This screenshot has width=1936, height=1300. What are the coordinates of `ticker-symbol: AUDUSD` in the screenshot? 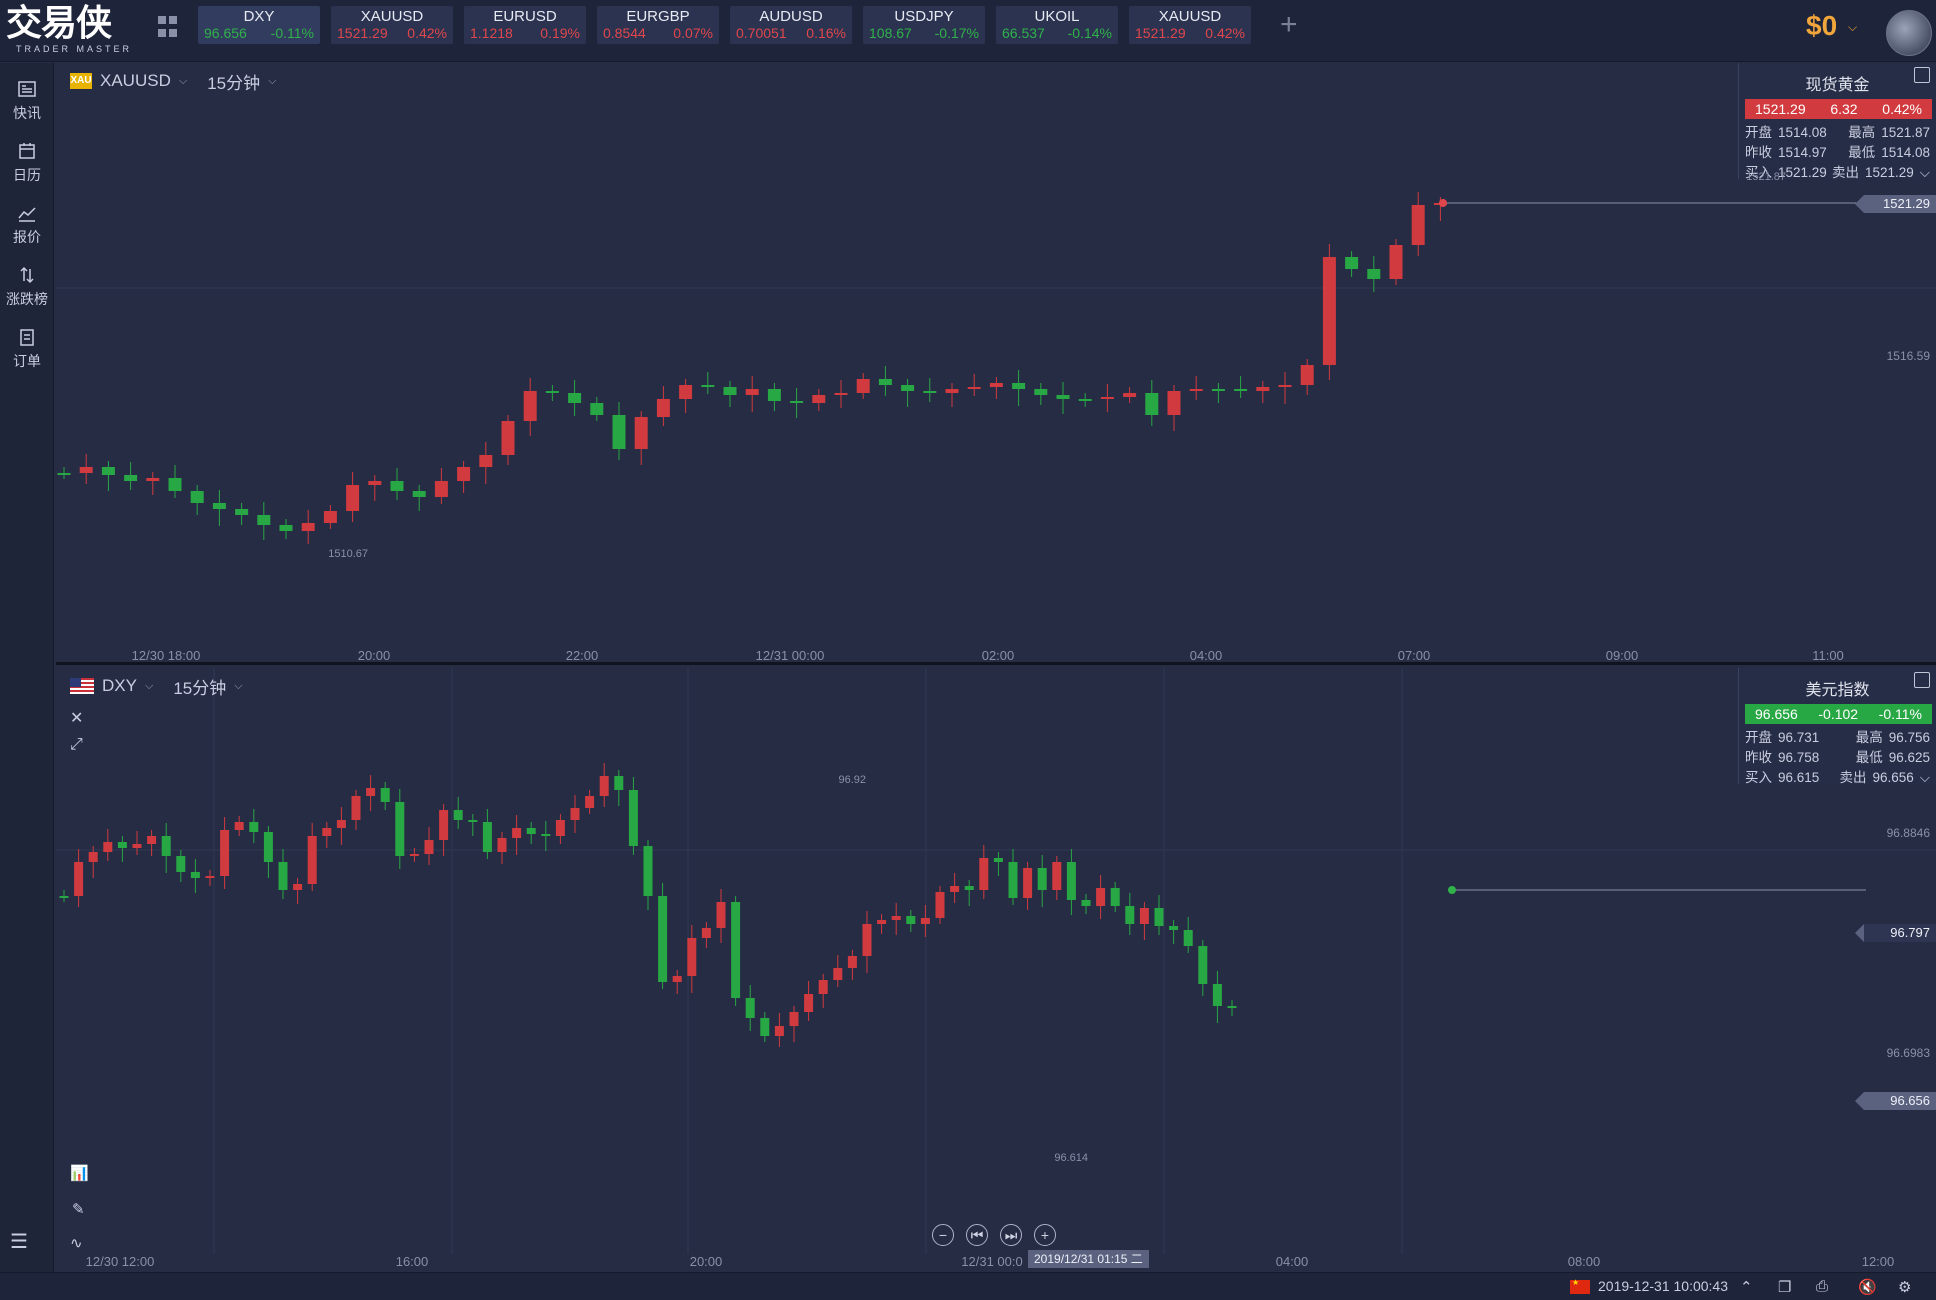 It's located at (791, 16).